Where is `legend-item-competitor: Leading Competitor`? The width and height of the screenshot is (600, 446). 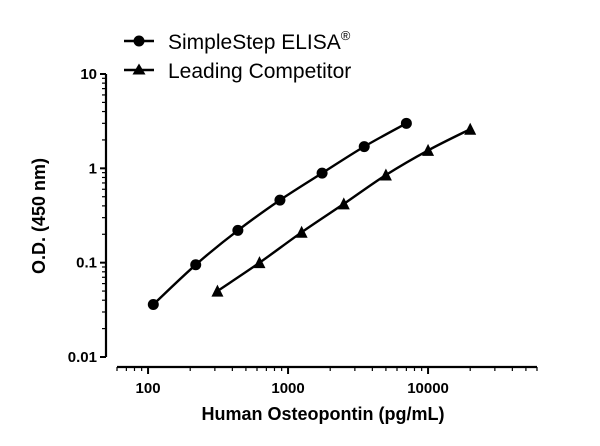 legend-item-competitor: Leading Competitor is located at coordinates (237, 71).